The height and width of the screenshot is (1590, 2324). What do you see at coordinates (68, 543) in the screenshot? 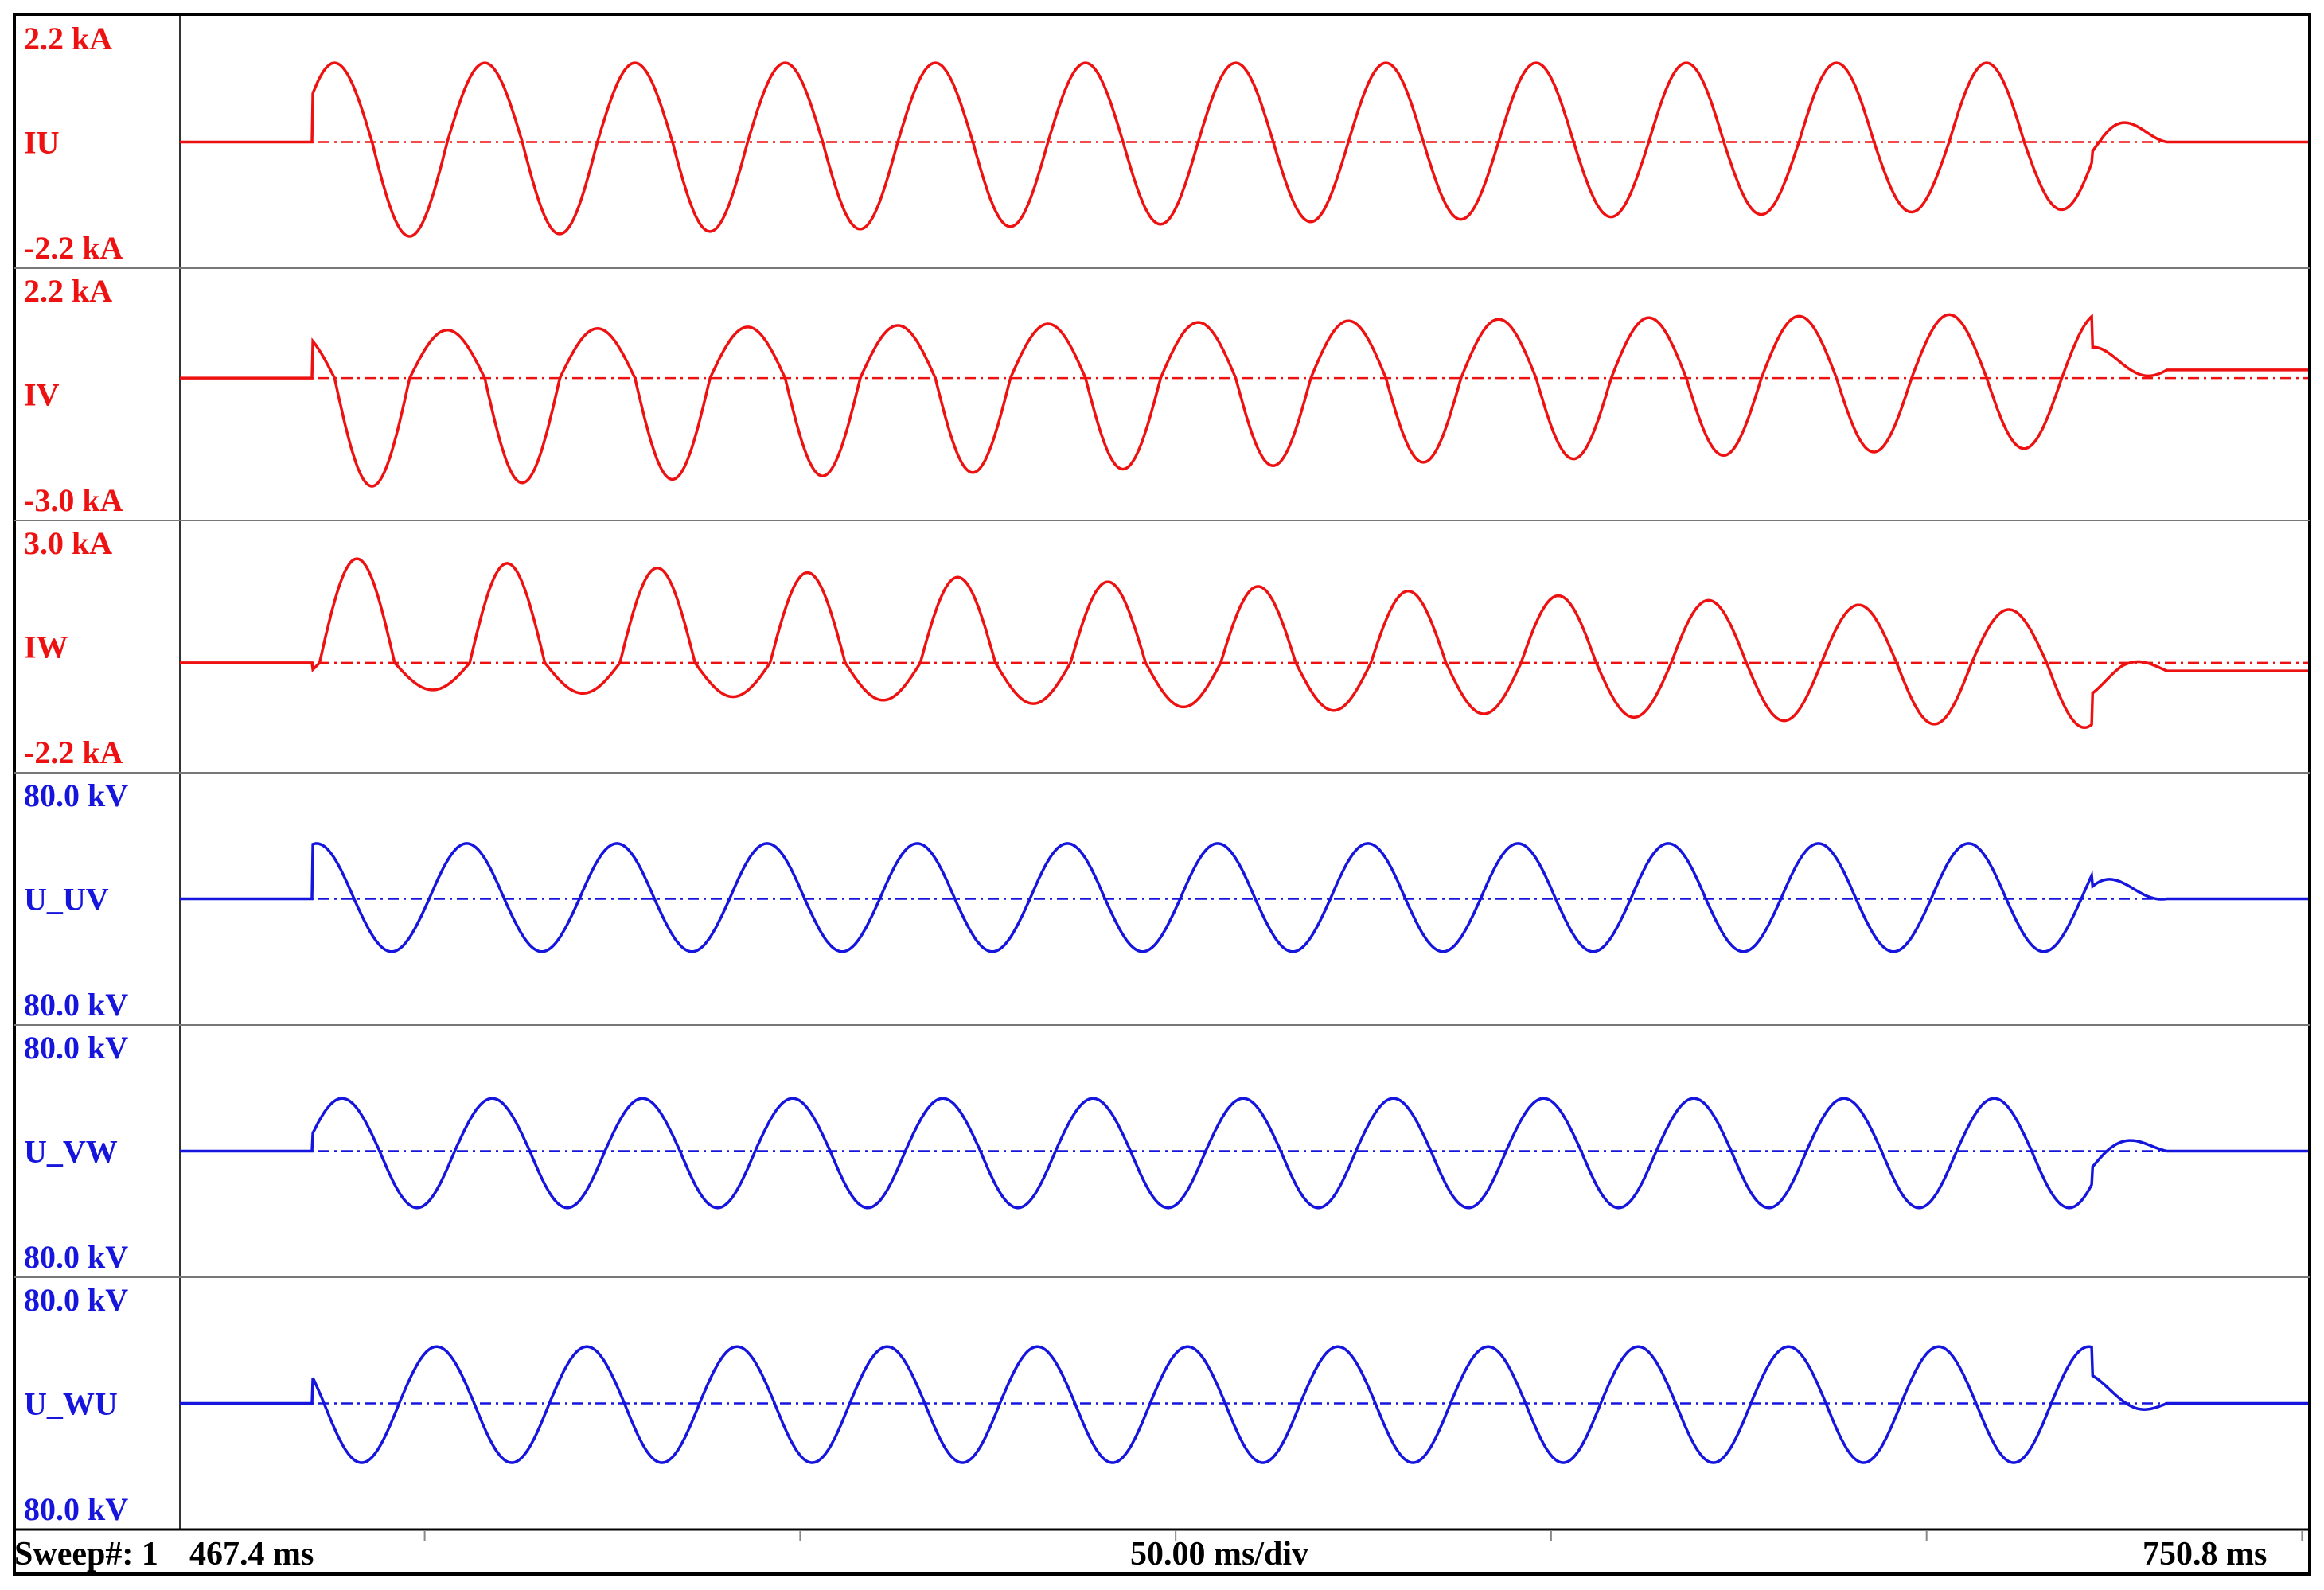
I see `channel-top-label: 3.0 kA` at bounding box center [68, 543].